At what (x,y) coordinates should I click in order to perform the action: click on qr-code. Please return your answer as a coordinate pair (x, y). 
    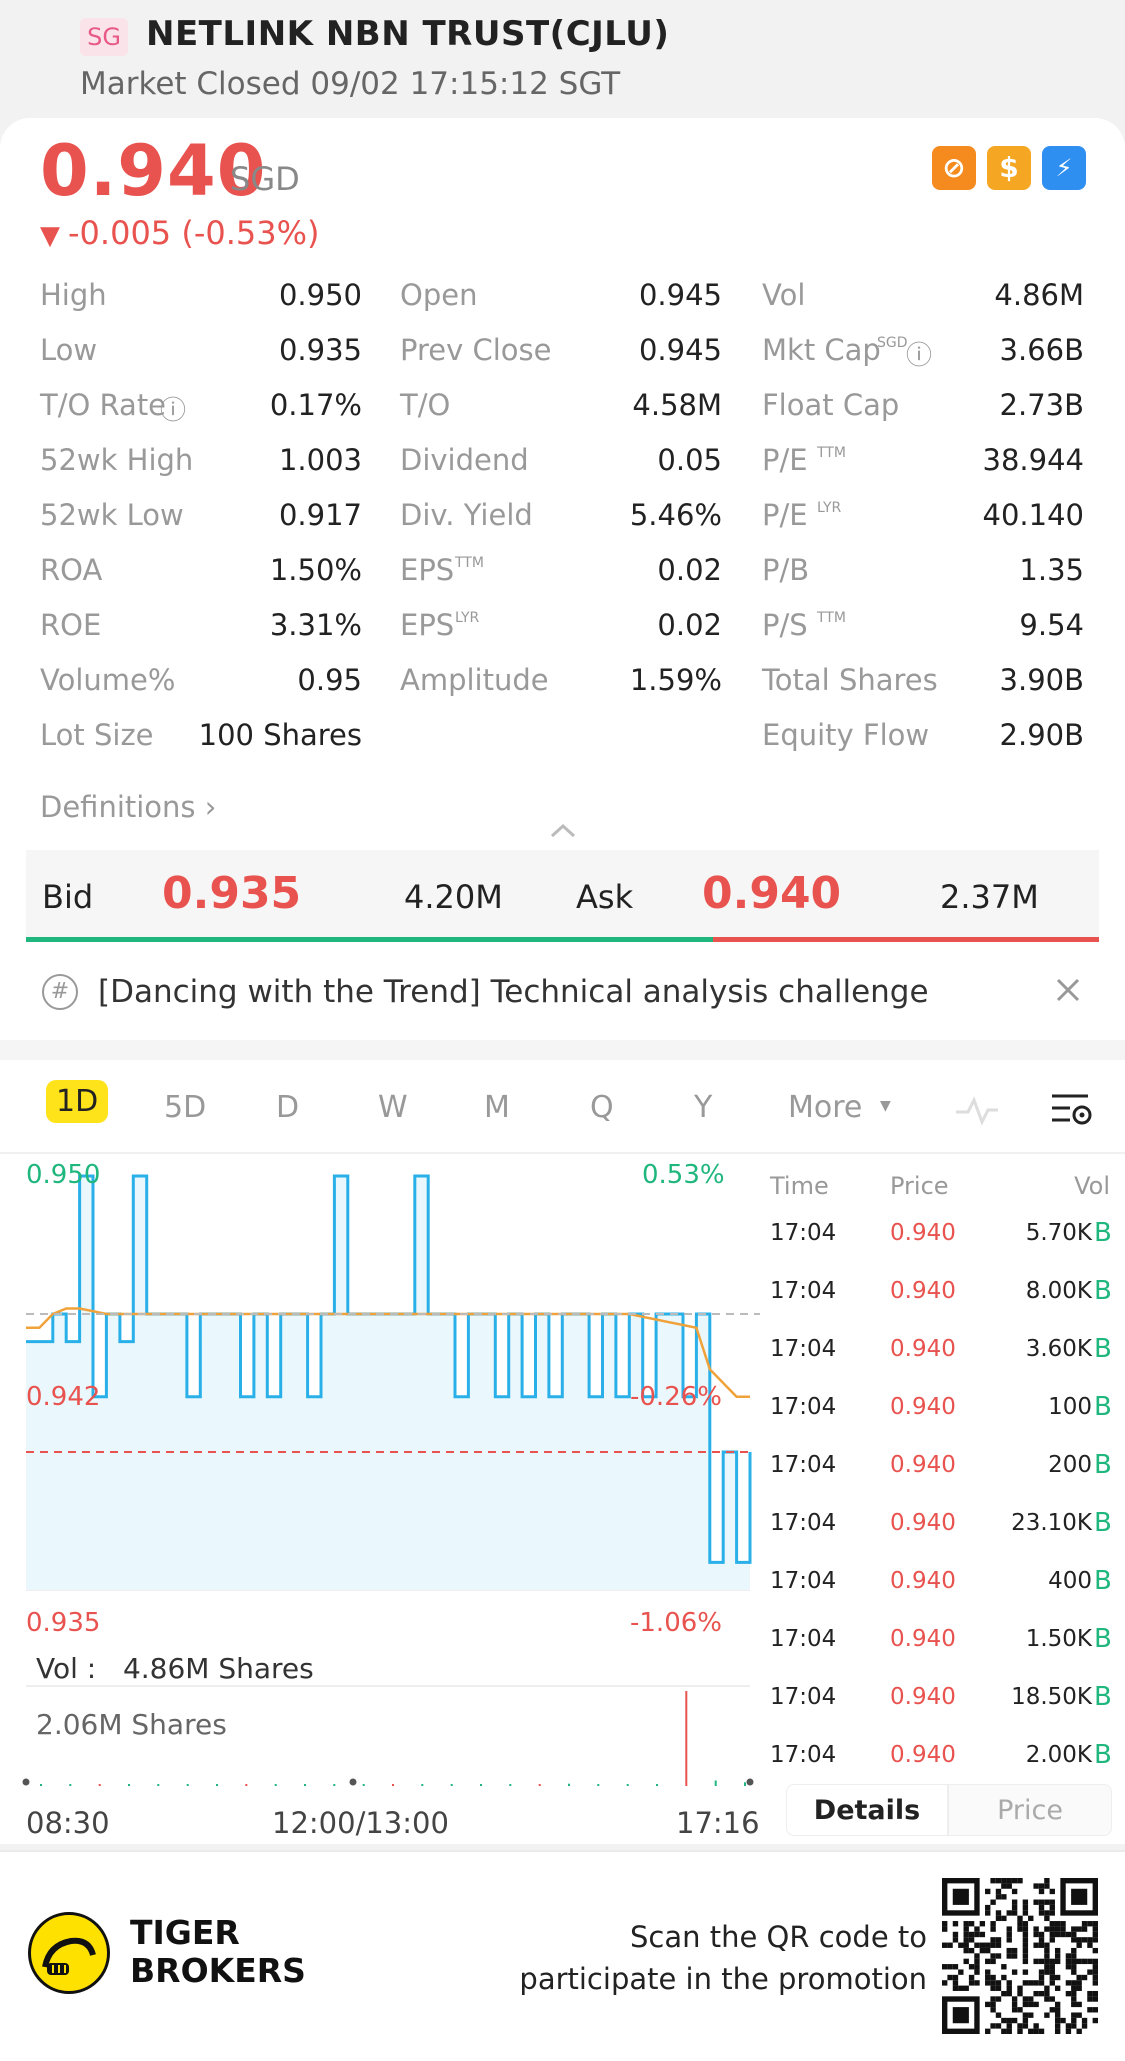
    Looking at the image, I should click on (1020, 1956).